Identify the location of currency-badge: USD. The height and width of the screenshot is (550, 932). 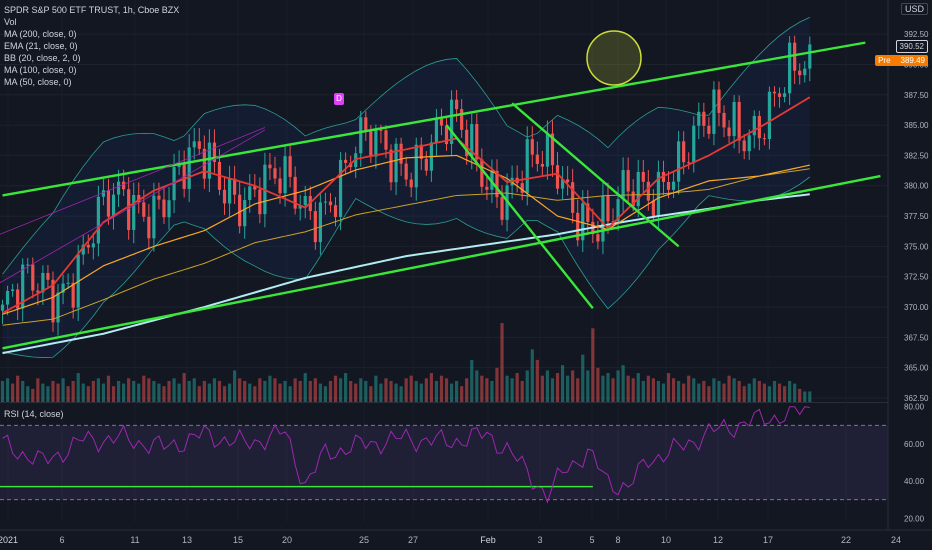
(914, 9).